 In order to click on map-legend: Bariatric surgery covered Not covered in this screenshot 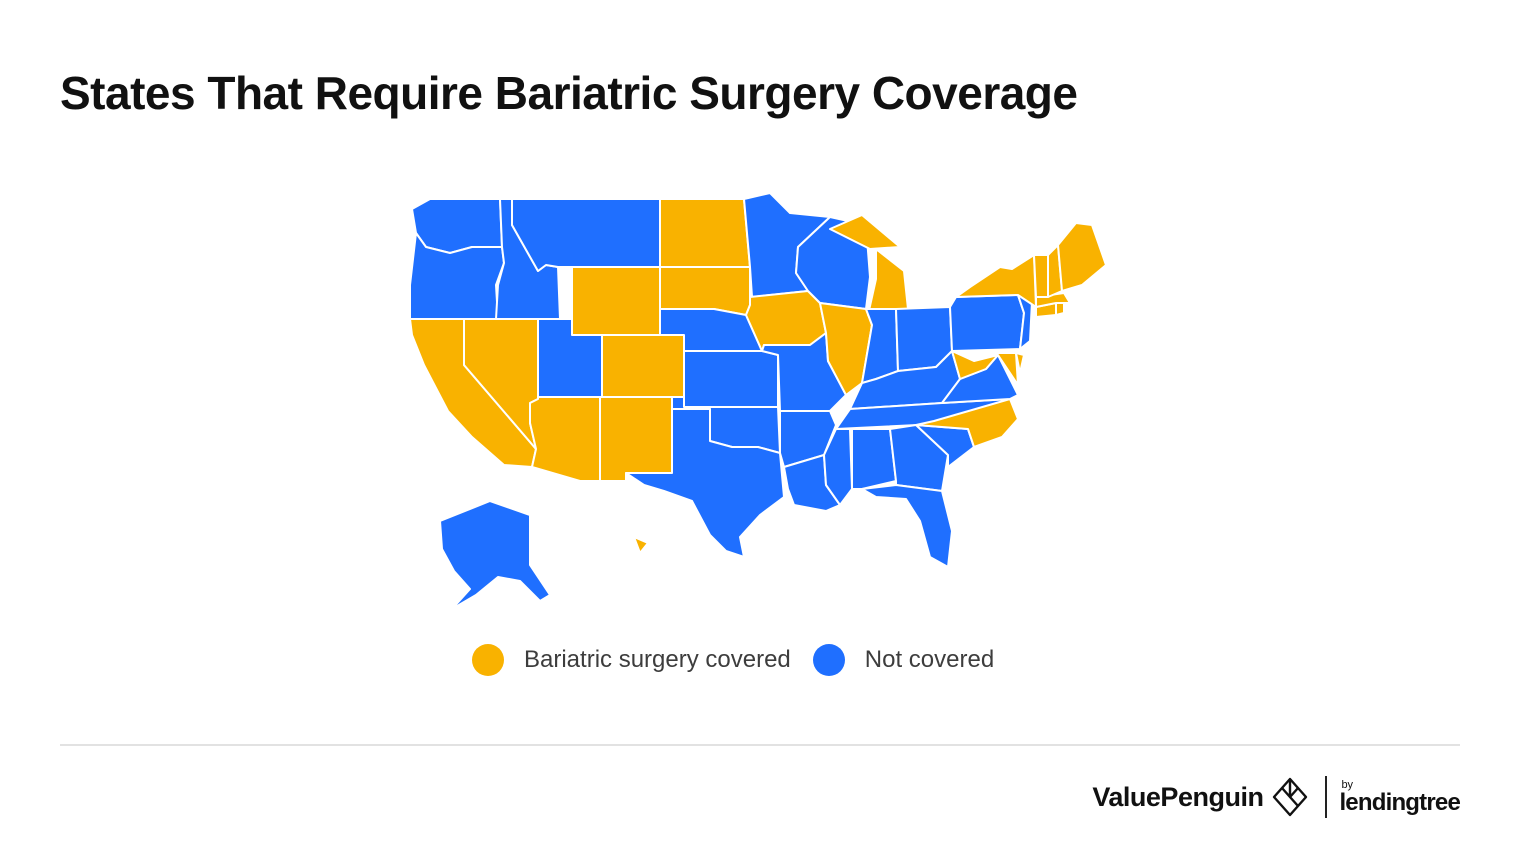, I will do `click(733, 660)`.